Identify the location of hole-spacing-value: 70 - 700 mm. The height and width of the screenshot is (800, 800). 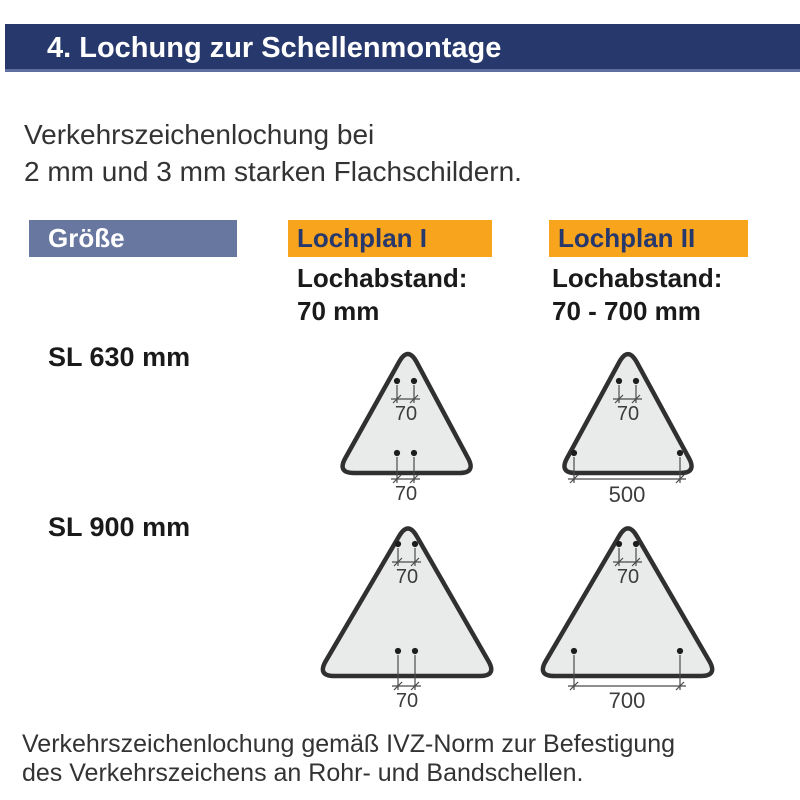
(626, 311).